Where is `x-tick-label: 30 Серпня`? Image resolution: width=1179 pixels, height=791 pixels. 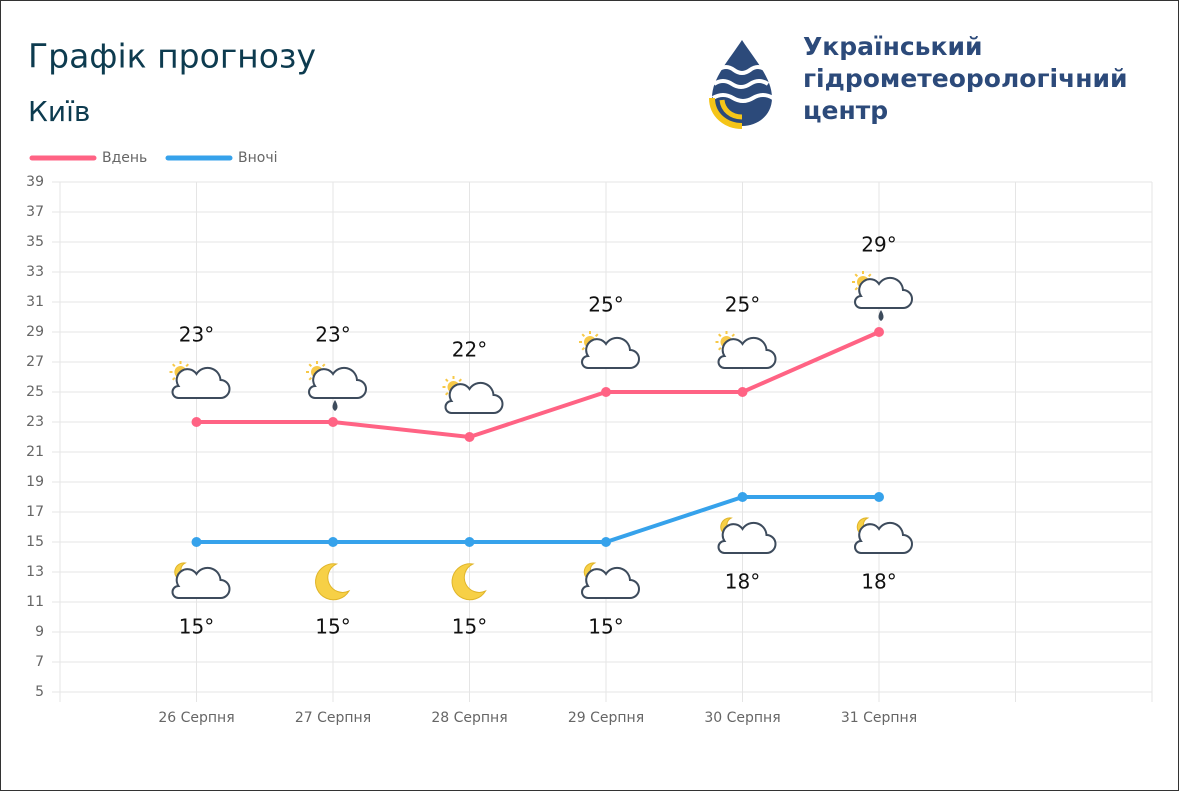 x-tick-label: 30 Серпня is located at coordinates (742, 718).